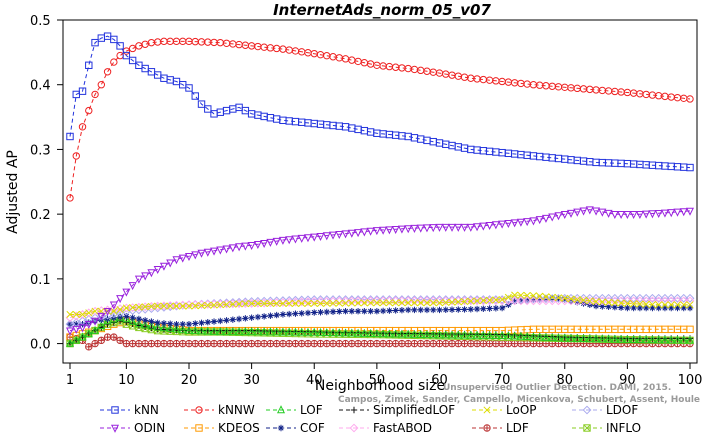 The height and width of the screenshot is (434, 702). What do you see at coordinates (690, 329) in the screenshot?
I see `data-point-kdeos` at bounding box center [690, 329].